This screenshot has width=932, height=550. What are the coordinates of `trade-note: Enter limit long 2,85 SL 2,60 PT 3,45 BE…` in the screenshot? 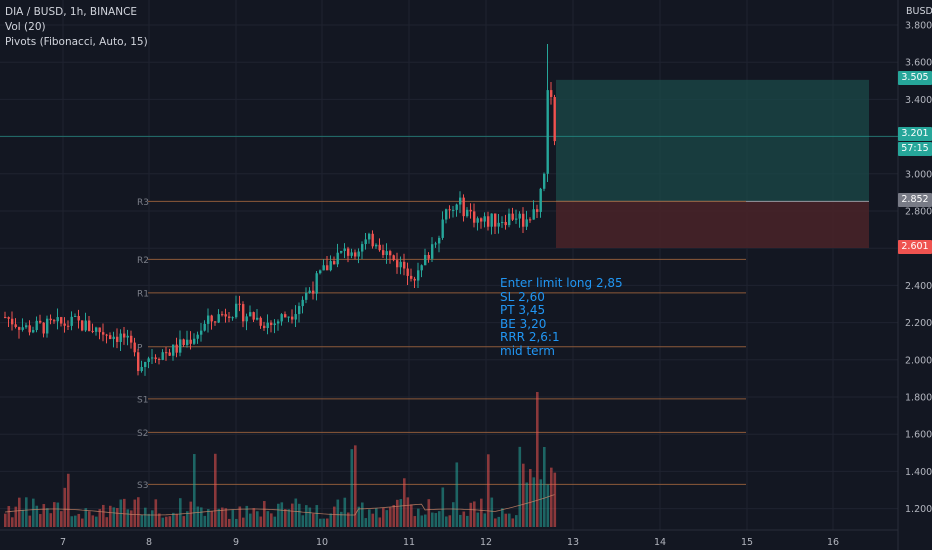 It's located at (561, 317).